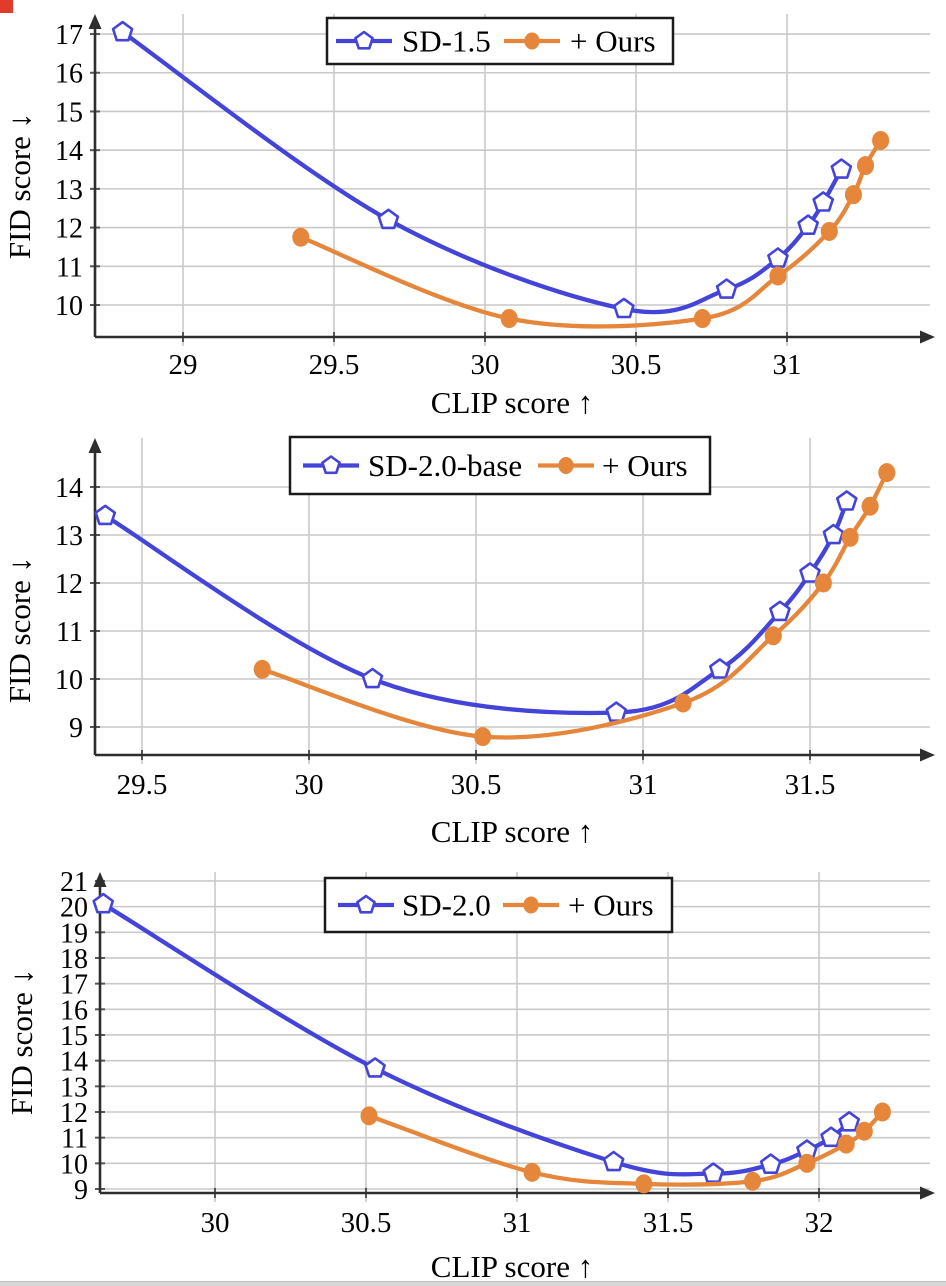 The height and width of the screenshot is (1286, 946). Describe the element at coordinates (810, 785) in the screenshot. I see `x-tick-label: 31.5` at that location.